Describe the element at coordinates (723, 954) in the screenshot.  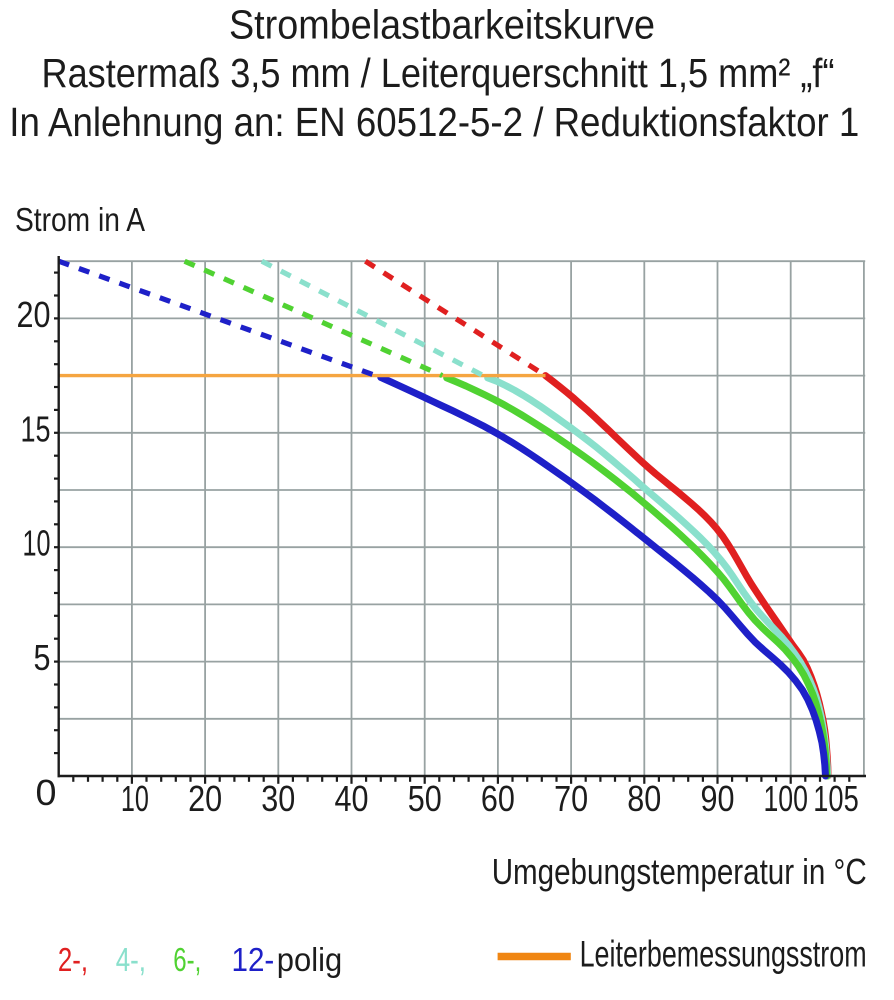
I see `svg-text: Leiterbemessungsstrom` at that location.